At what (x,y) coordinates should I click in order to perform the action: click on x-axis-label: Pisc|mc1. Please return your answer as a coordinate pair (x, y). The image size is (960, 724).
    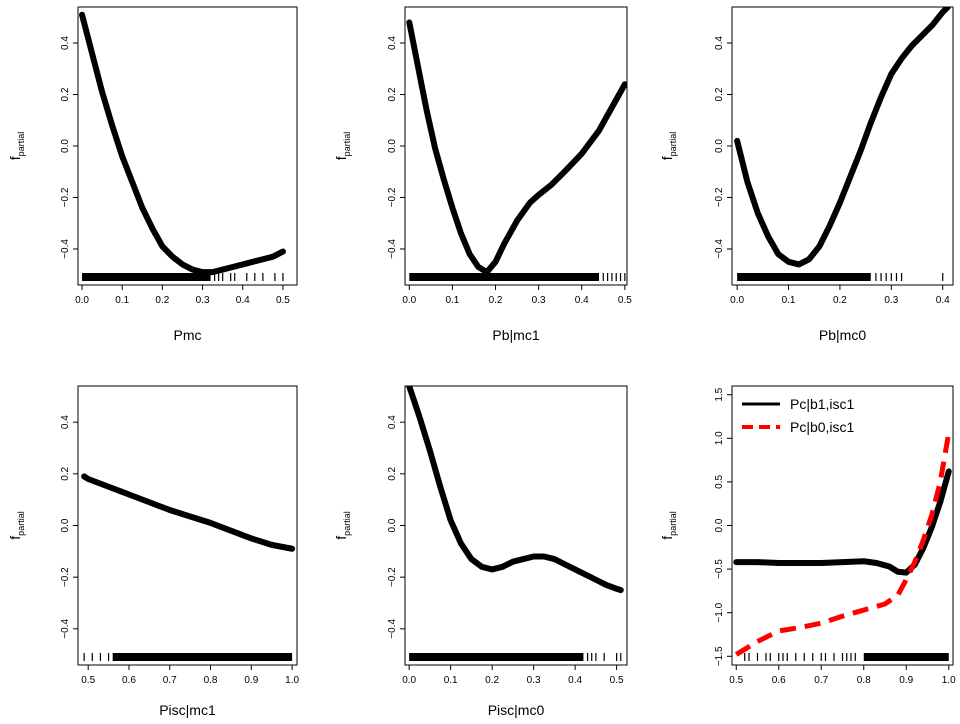
    Looking at the image, I should click on (187, 710).